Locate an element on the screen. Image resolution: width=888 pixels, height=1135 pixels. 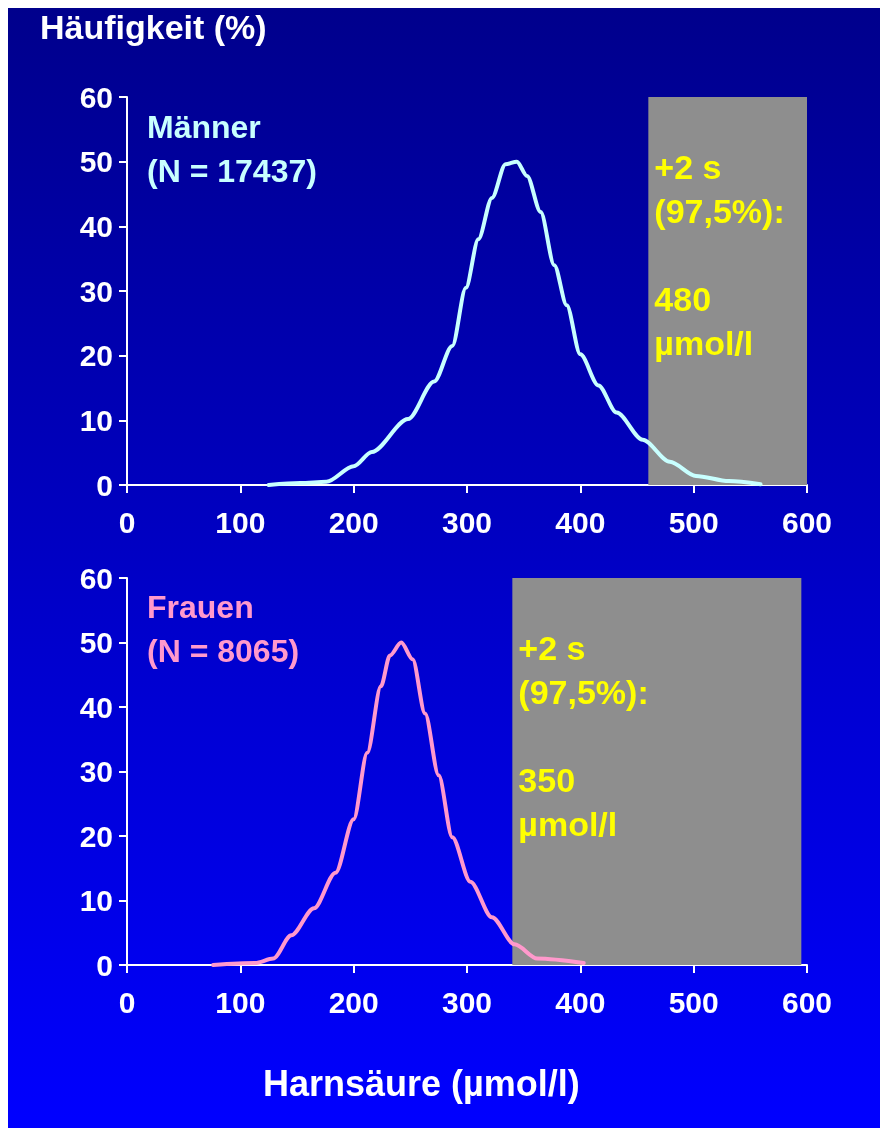
text: +2 s (97,5%): 480 µmol/l is located at coordinates (719, 255).